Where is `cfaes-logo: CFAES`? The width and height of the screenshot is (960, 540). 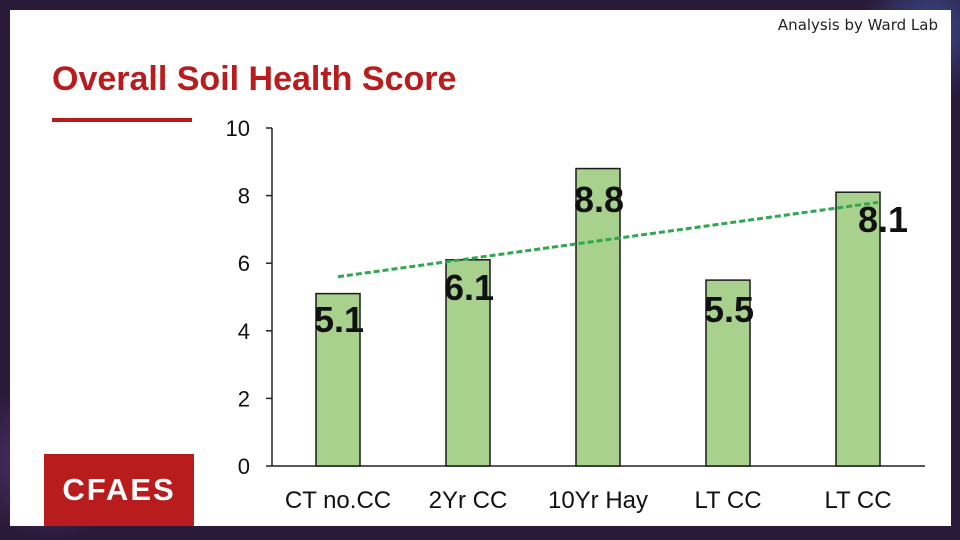
cfaes-logo: CFAES is located at coordinates (119, 490).